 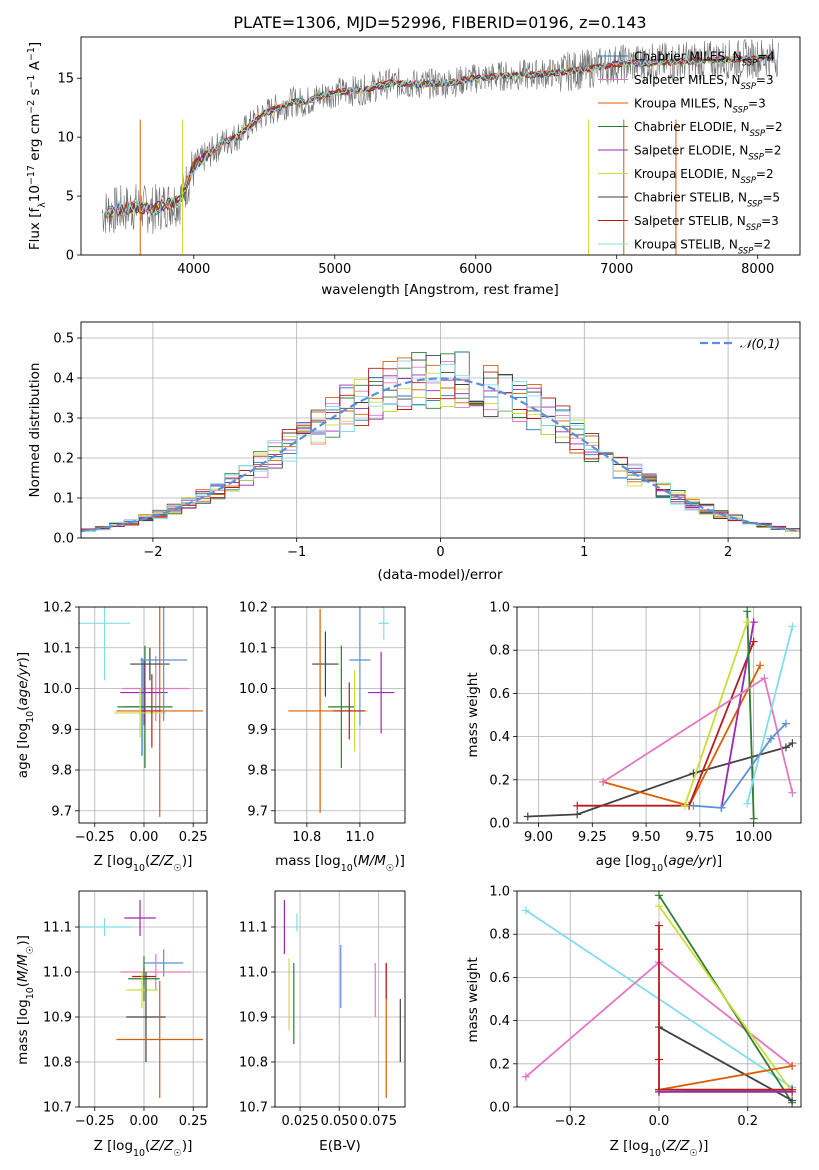 What do you see at coordinates (704, 82) in the screenshot?
I see `legend-entry: Salpeter MILES, NSSP=3` at bounding box center [704, 82].